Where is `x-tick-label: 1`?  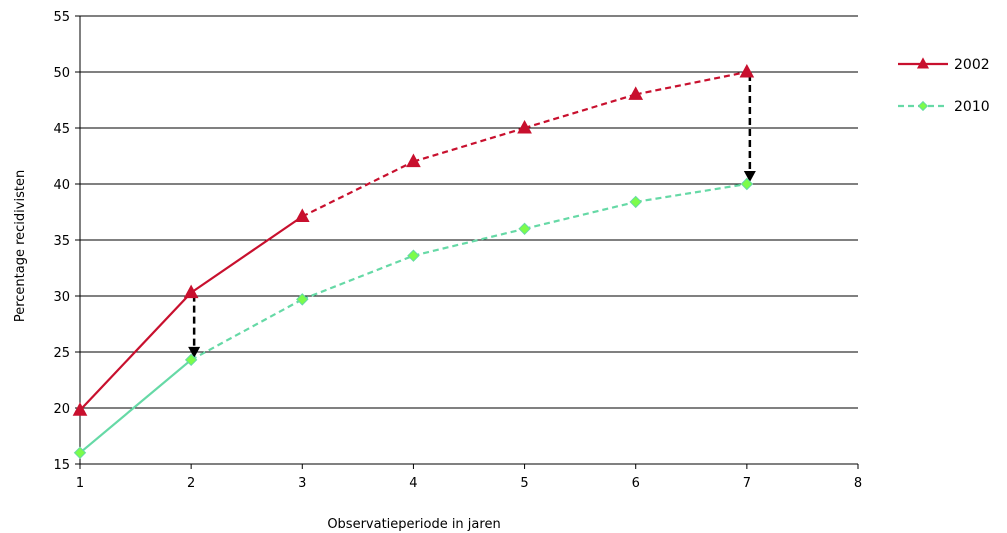
x-tick-label: 1 is located at coordinates (80, 483).